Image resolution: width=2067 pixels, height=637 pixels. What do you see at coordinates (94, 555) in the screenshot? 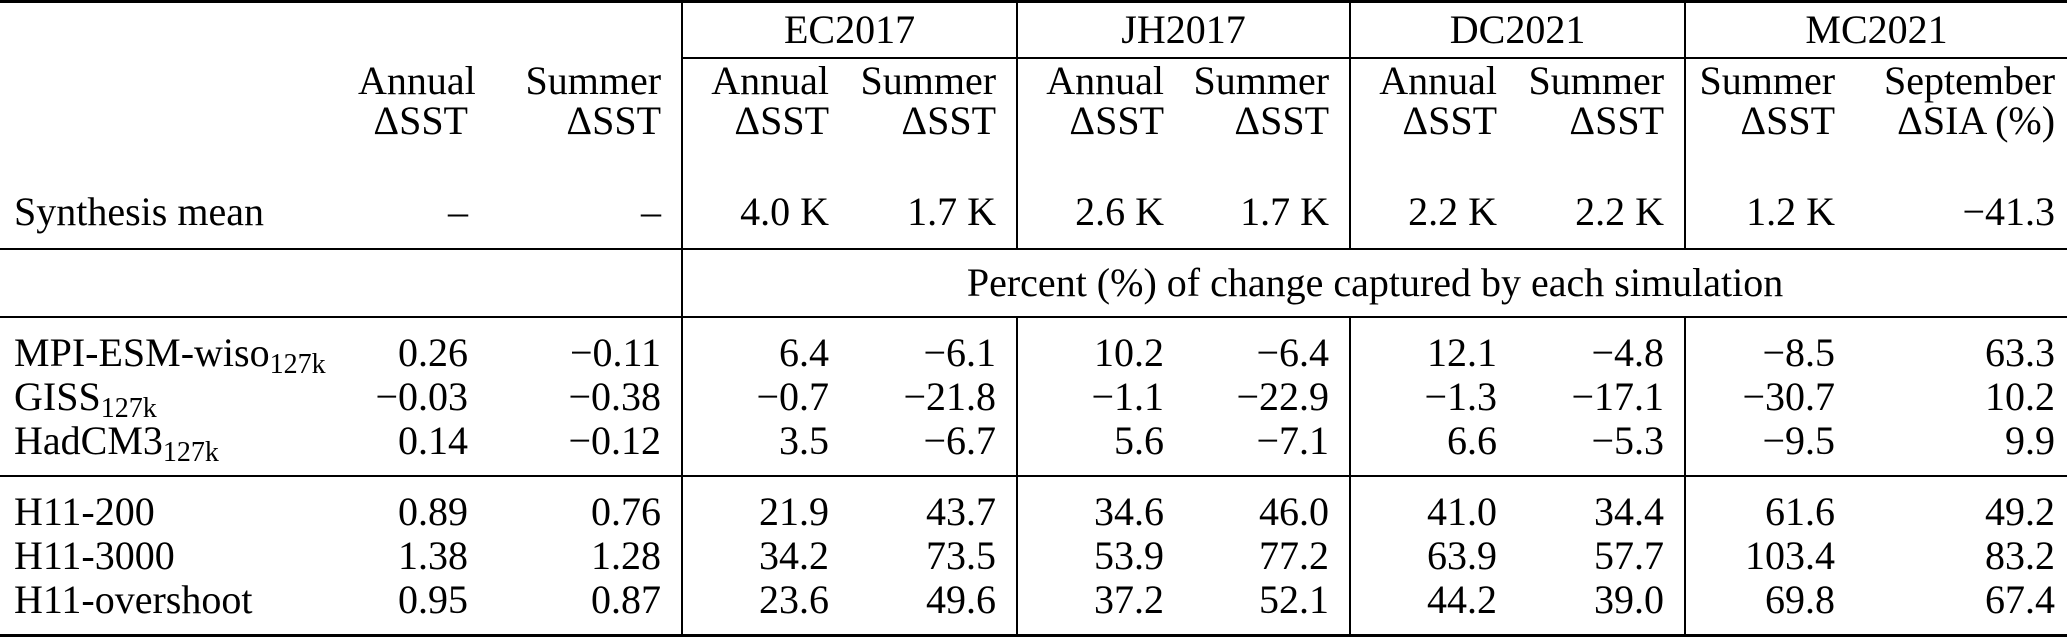
I see `model-name: H11-3000` at bounding box center [94, 555].